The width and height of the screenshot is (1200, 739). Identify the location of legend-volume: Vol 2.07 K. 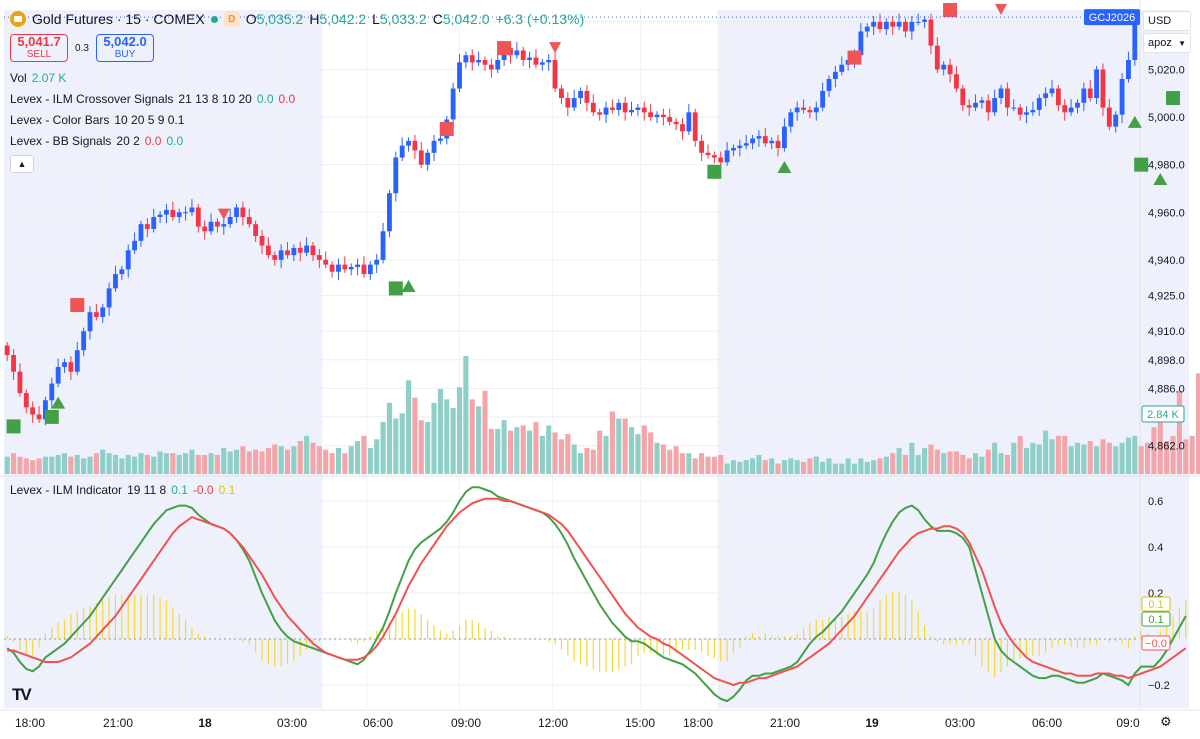
(38, 78).